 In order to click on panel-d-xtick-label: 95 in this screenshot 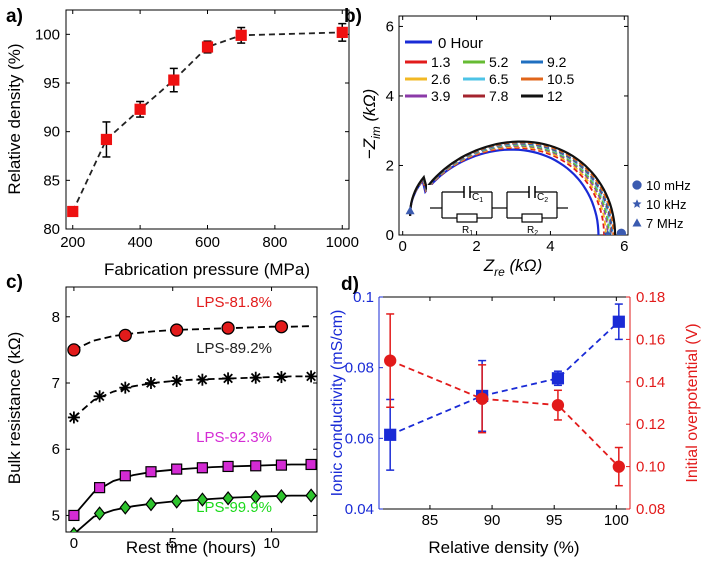, I will do `click(554, 520)`.